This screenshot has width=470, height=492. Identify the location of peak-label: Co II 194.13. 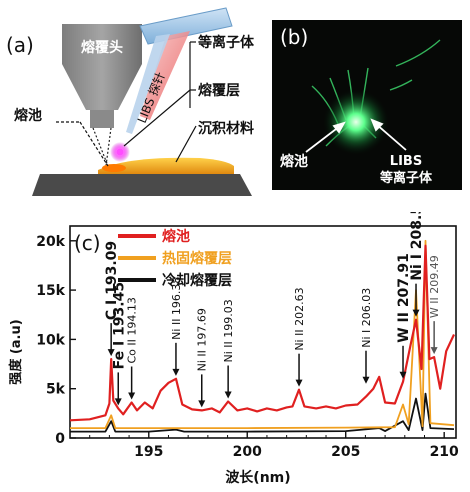
(132, 330).